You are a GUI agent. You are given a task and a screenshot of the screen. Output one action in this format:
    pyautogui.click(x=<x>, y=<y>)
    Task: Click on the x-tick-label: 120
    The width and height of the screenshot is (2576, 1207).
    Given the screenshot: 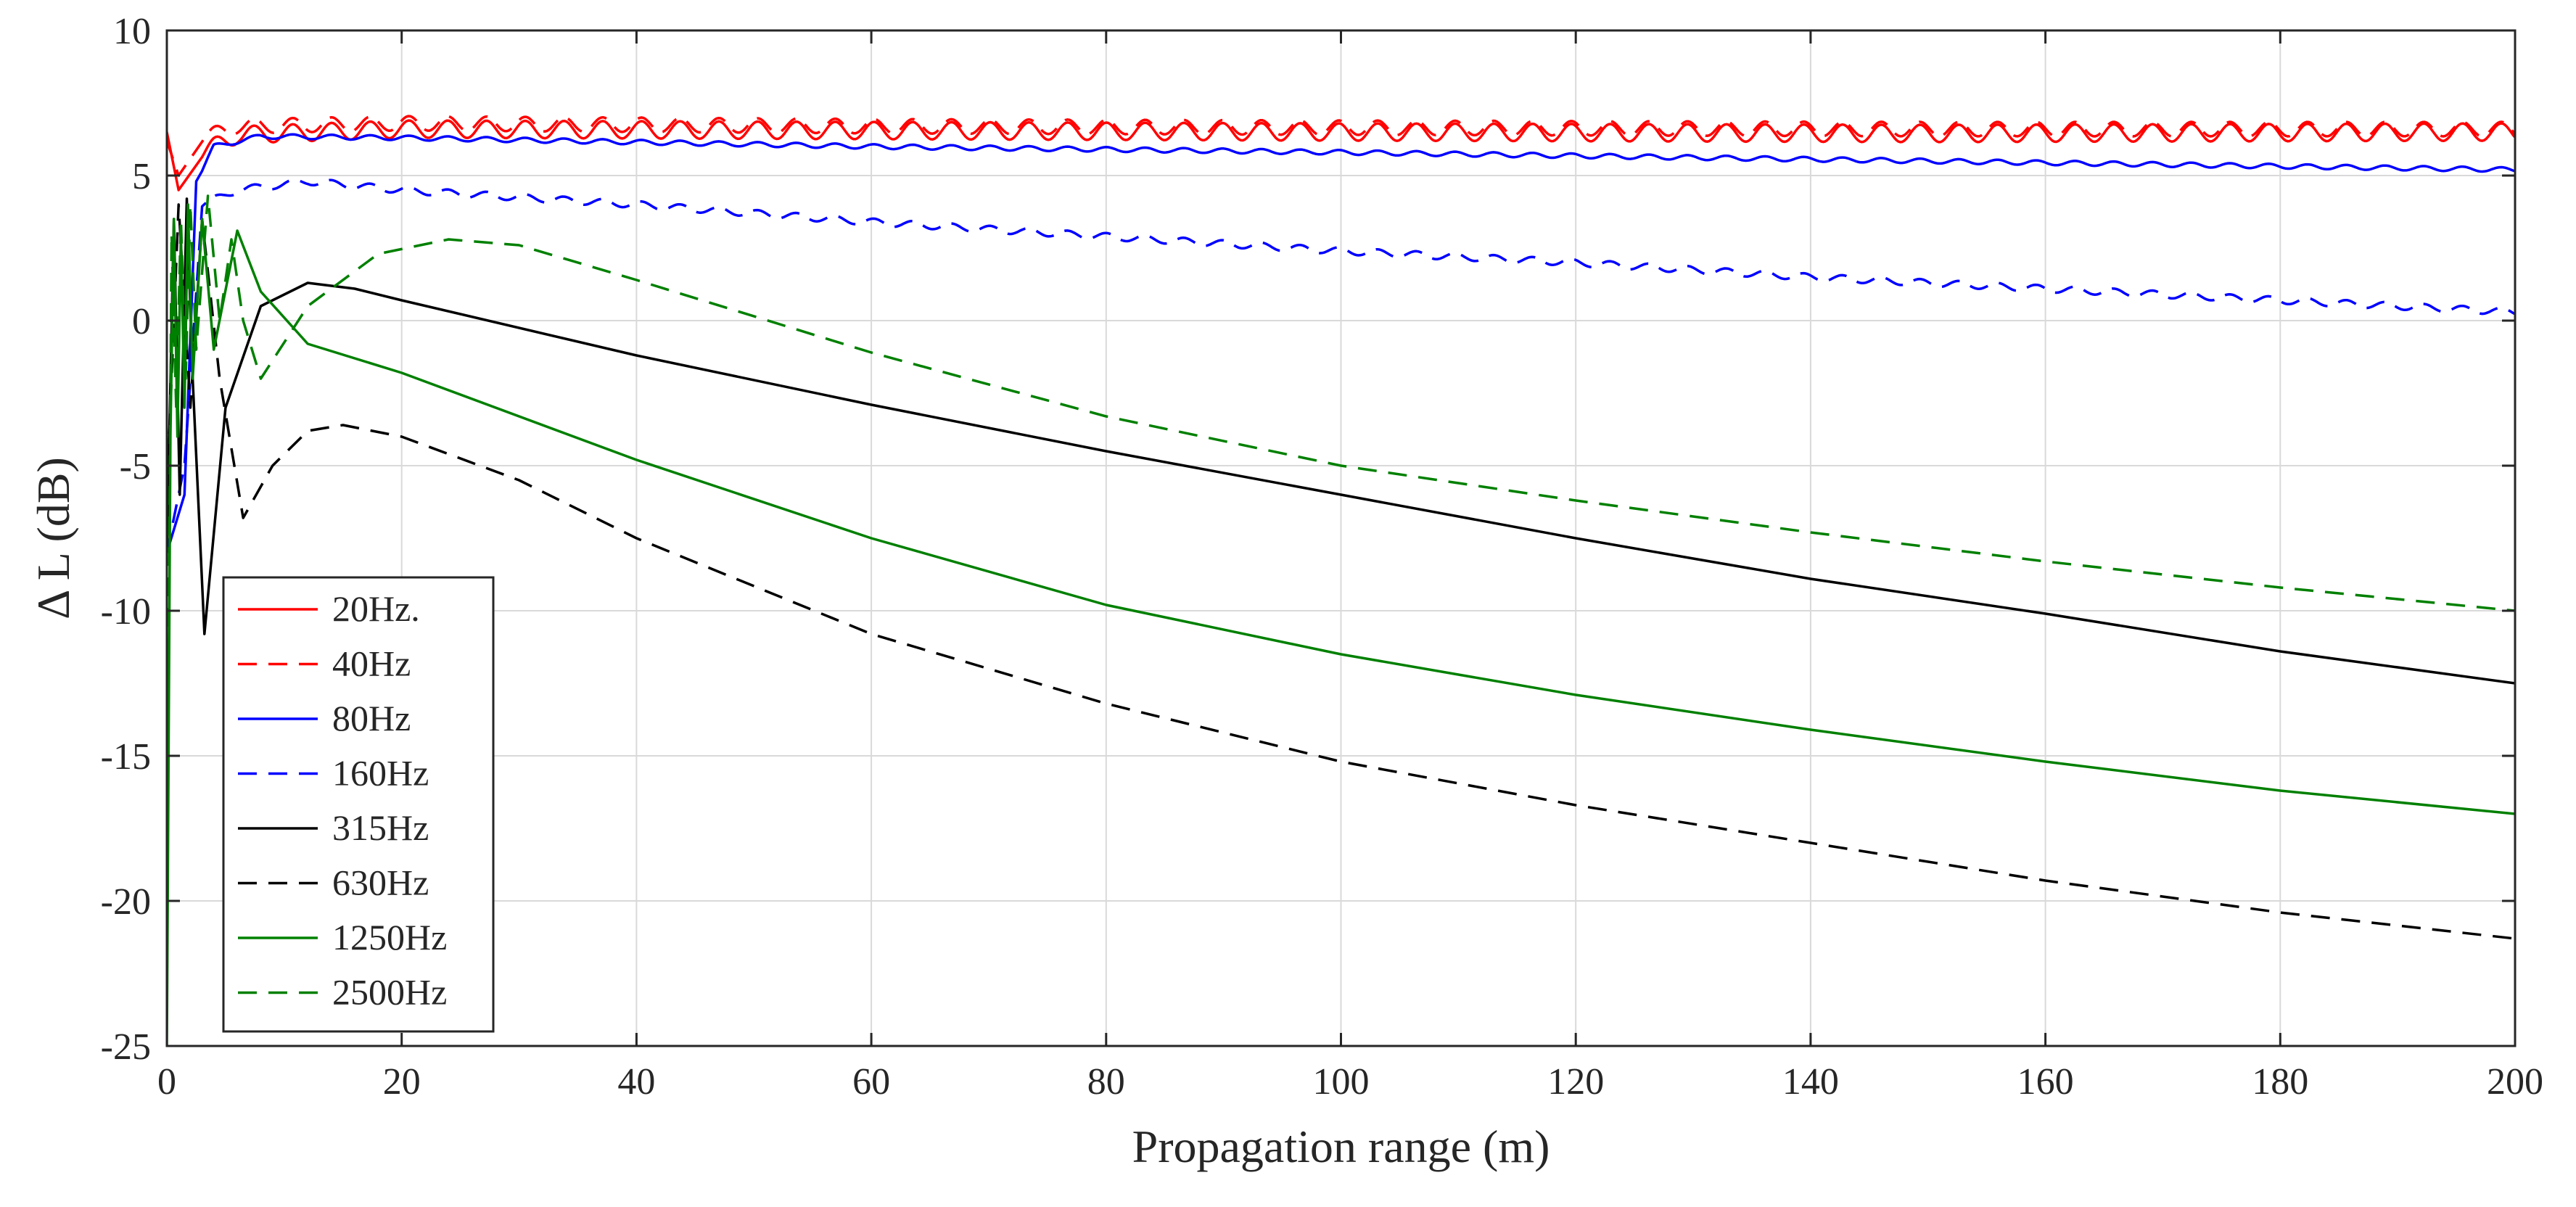 What is the action you would take?
    pyautogui.click(x=1575, y=1082)
    